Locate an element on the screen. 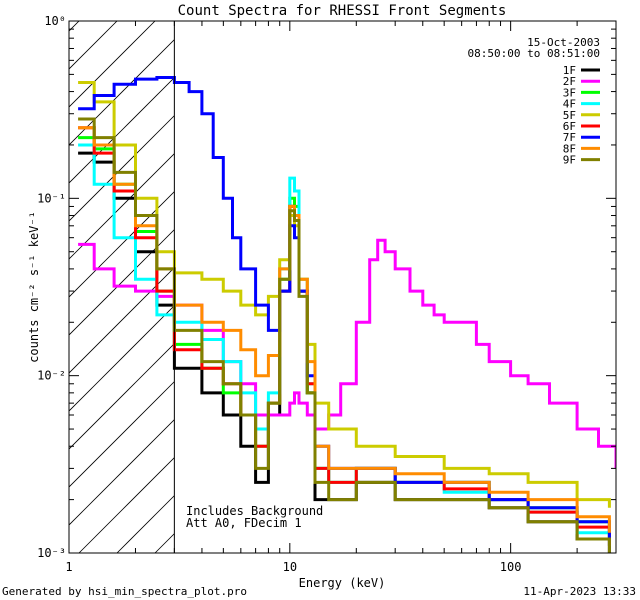 This screenshot has height=600, width=640. x-tick-label-100: 100 is located at coordinates (511, 567).